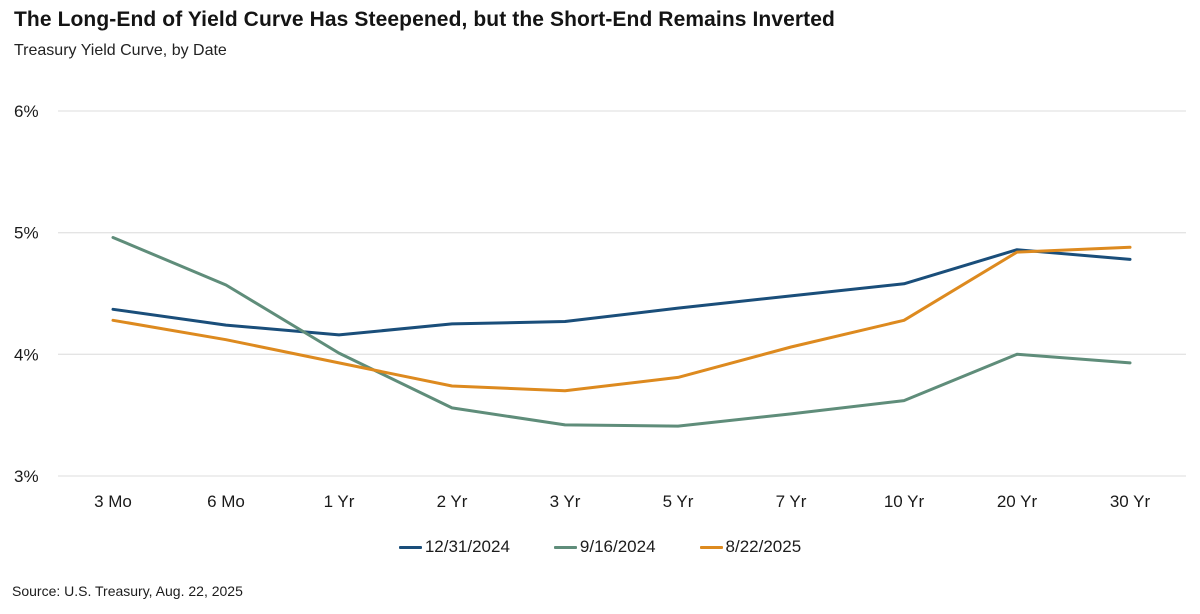 The height and width of the screenshot is (614, 1200). Describe the element at coordinates (617, 546) in the screenshot. I see `legend-label: 9/16/2024` at that location.